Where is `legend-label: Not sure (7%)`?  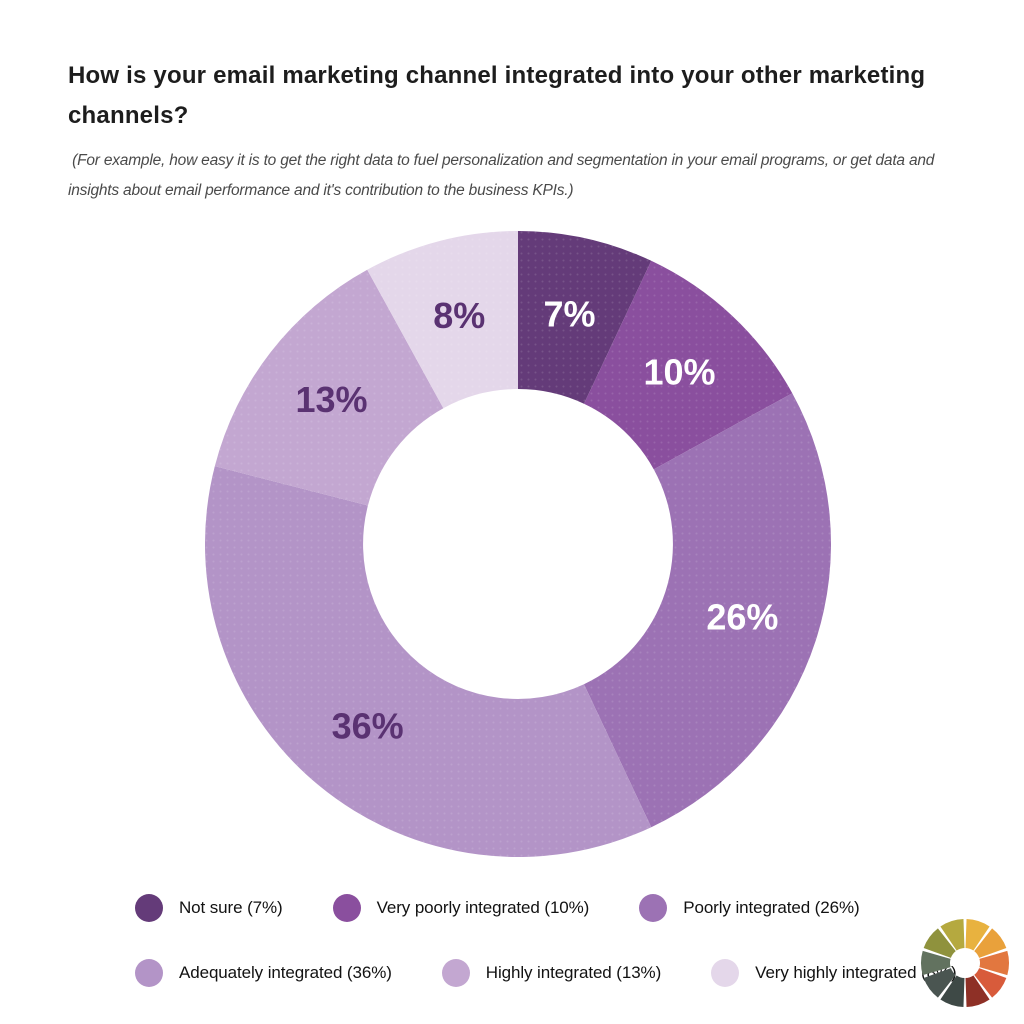 legend-label: Not sure (7%) is located at coordinates (231, 907).